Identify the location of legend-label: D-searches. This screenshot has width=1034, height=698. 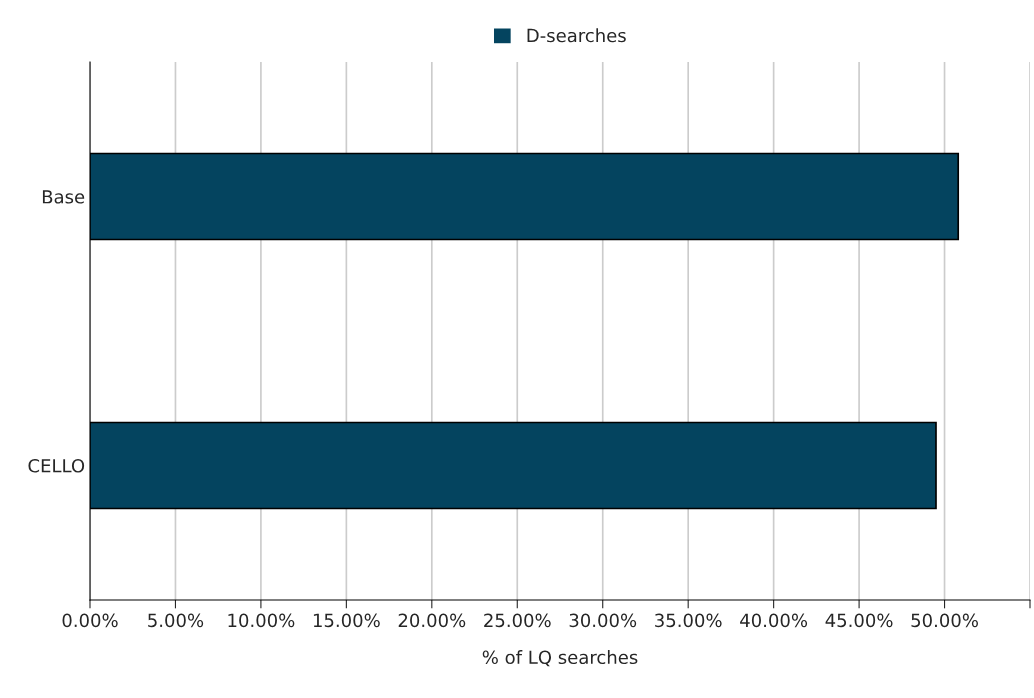
(576, 35).